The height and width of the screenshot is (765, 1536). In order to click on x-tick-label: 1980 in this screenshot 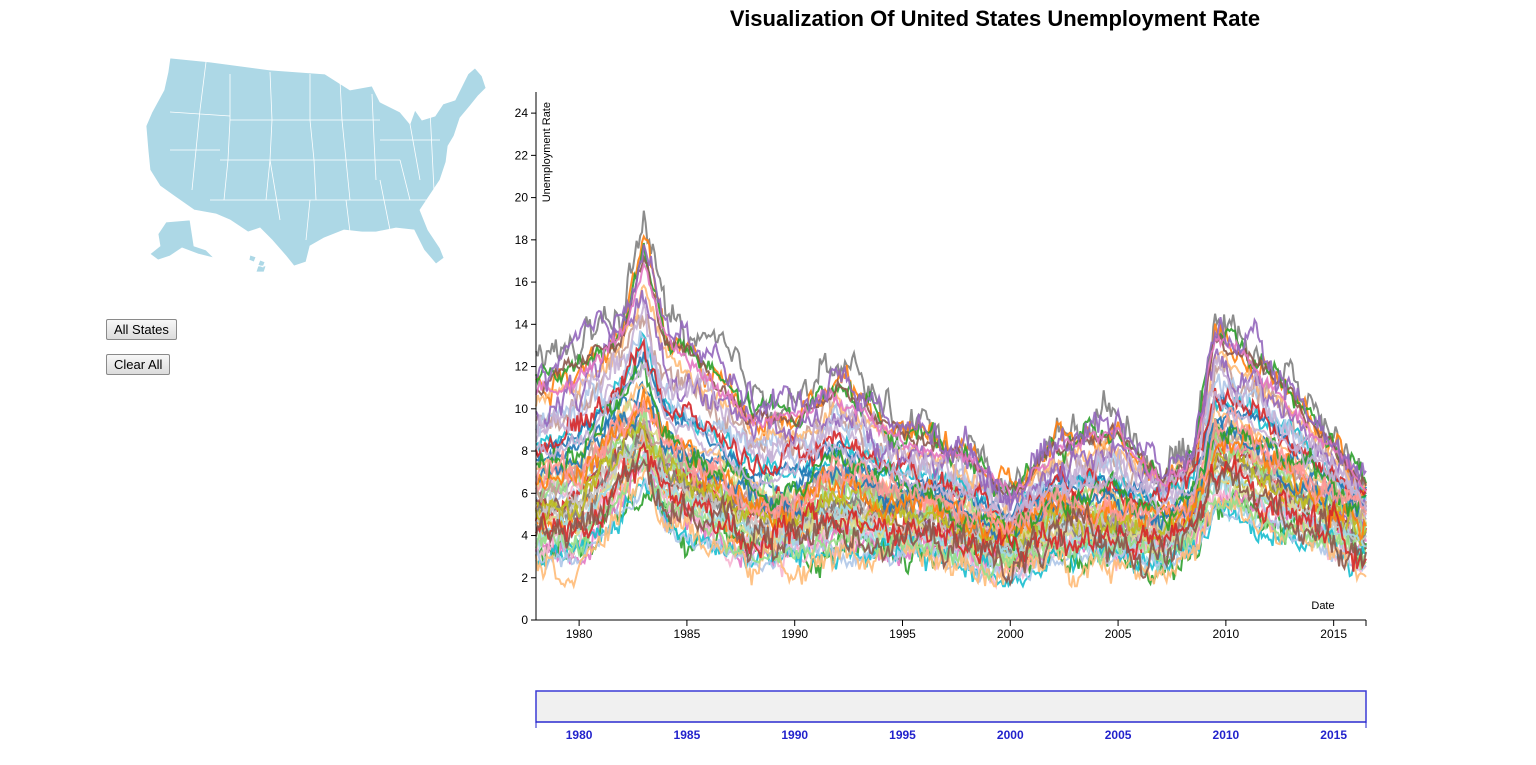, I will do `click(579, 634)`.